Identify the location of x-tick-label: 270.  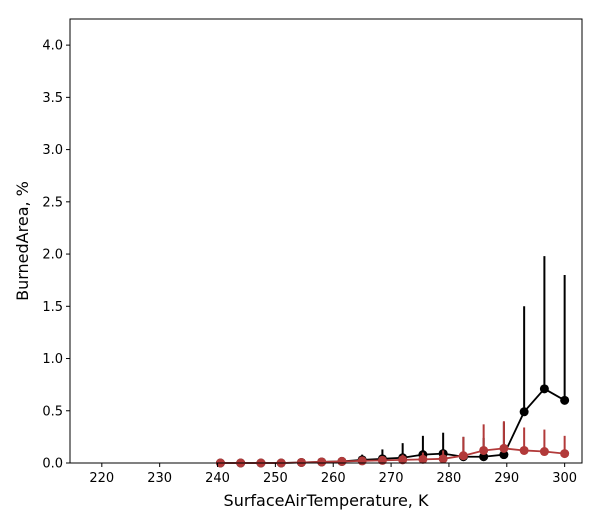
(391, 478).